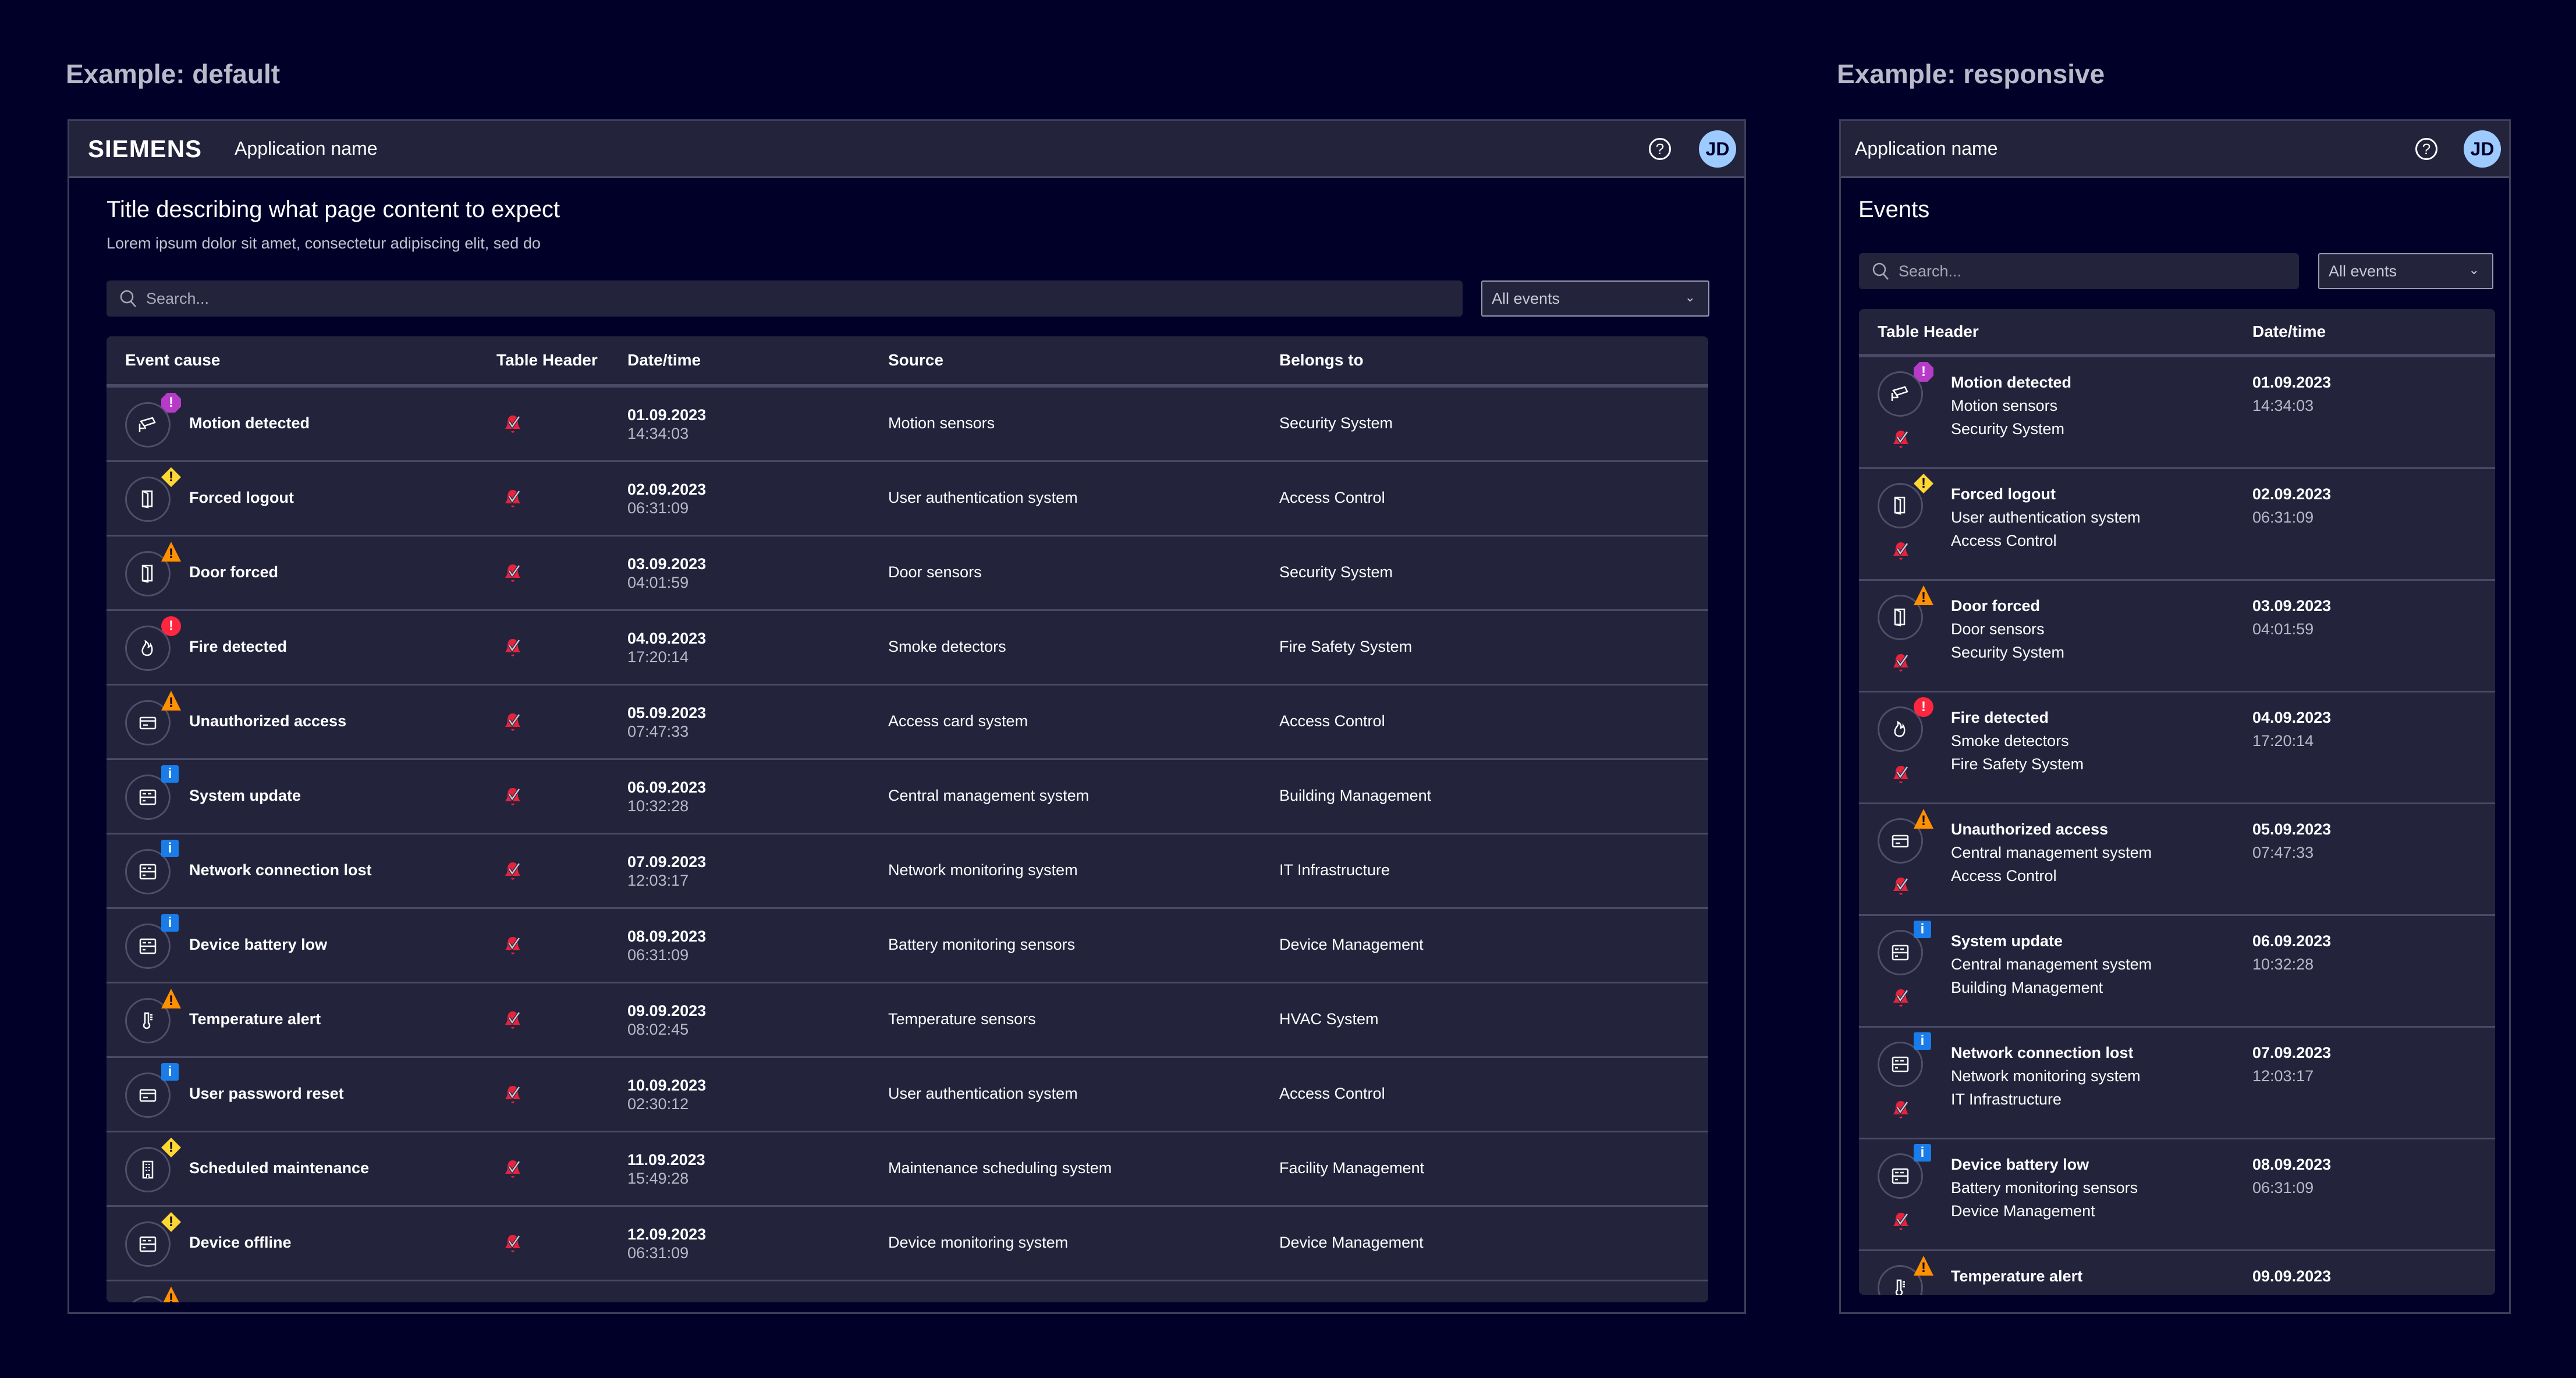 The height and width of the screenshot is (1378, 2576). I want to click on event-source: Smoke detectors, so click(947, 646).